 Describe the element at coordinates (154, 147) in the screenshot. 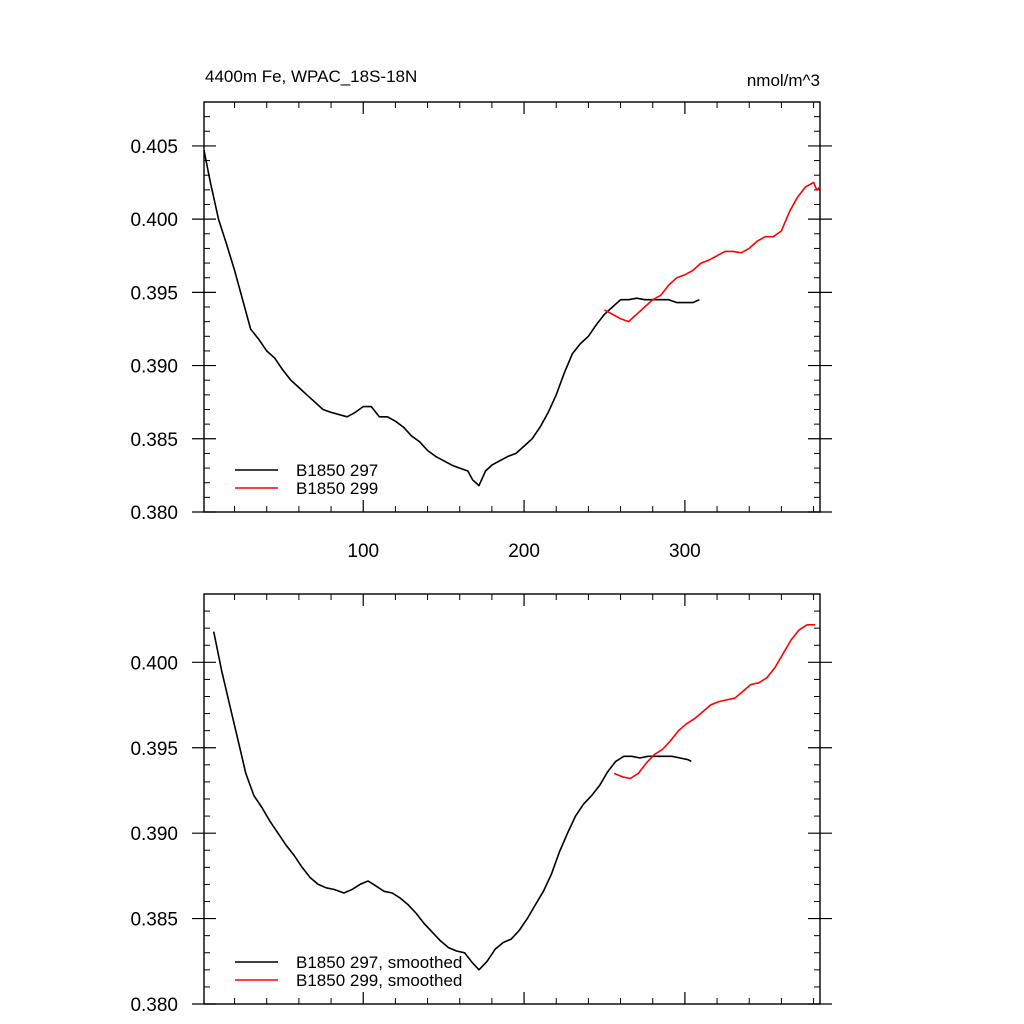

I see `y-tick-label: 0.405` at that location.